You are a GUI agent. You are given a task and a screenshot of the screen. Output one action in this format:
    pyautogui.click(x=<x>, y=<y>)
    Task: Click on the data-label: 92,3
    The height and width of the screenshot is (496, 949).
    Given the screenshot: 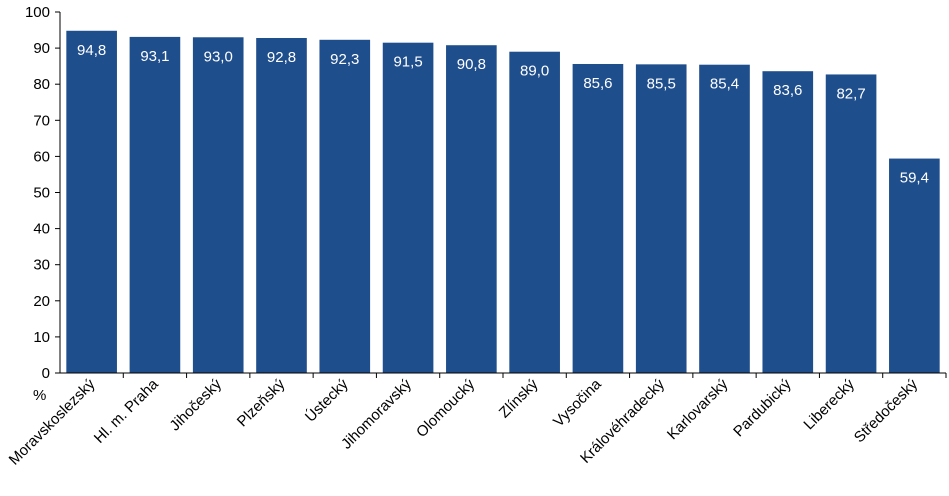 What is the action you would take?
    pyautogui.click(x=344, y=59)
    